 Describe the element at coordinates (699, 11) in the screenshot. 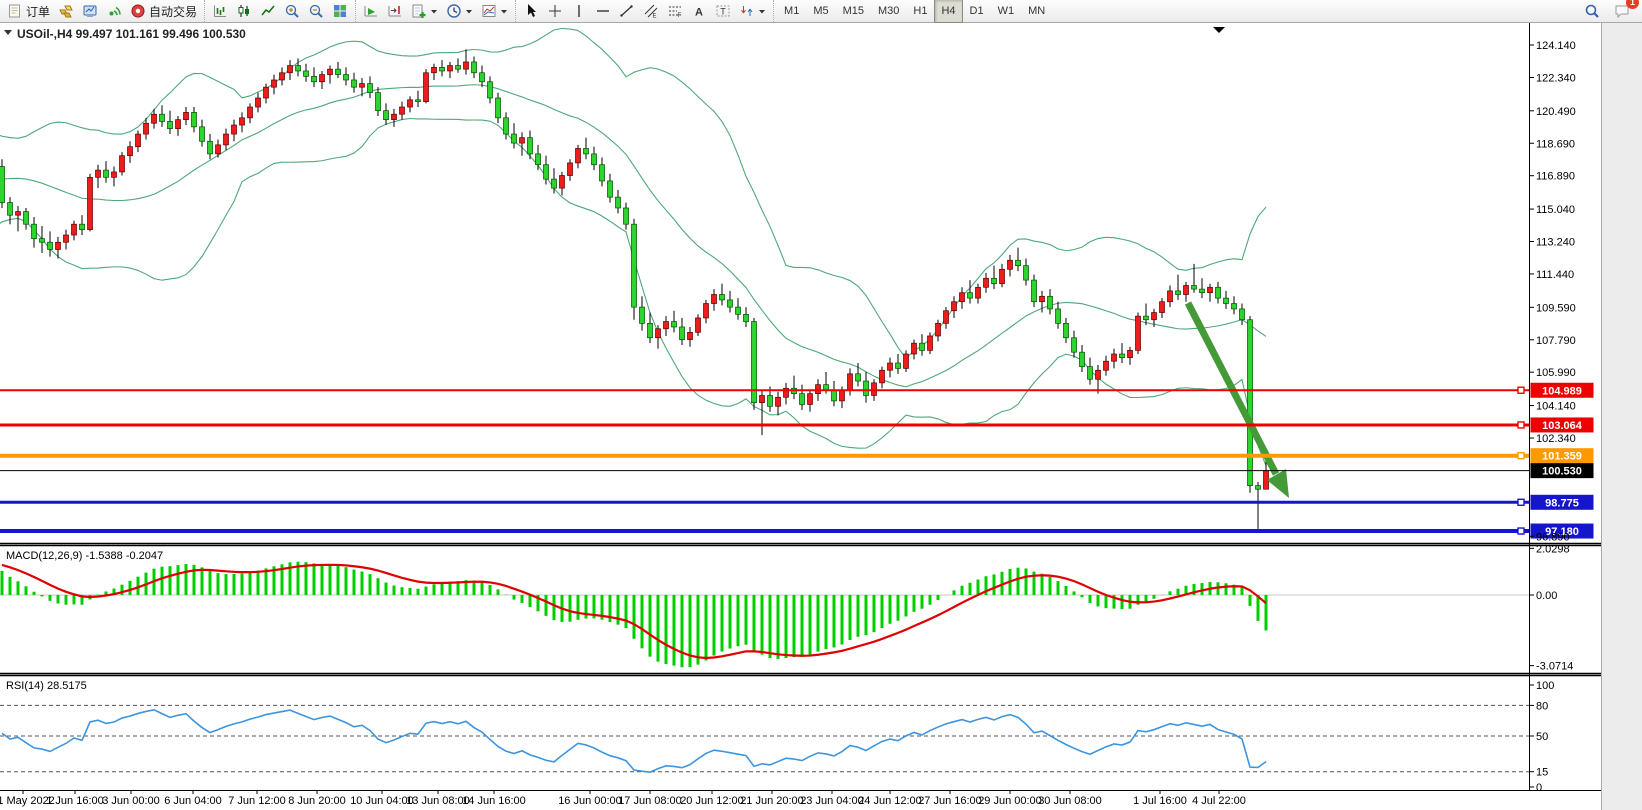

I see `text-button: A` at that location.